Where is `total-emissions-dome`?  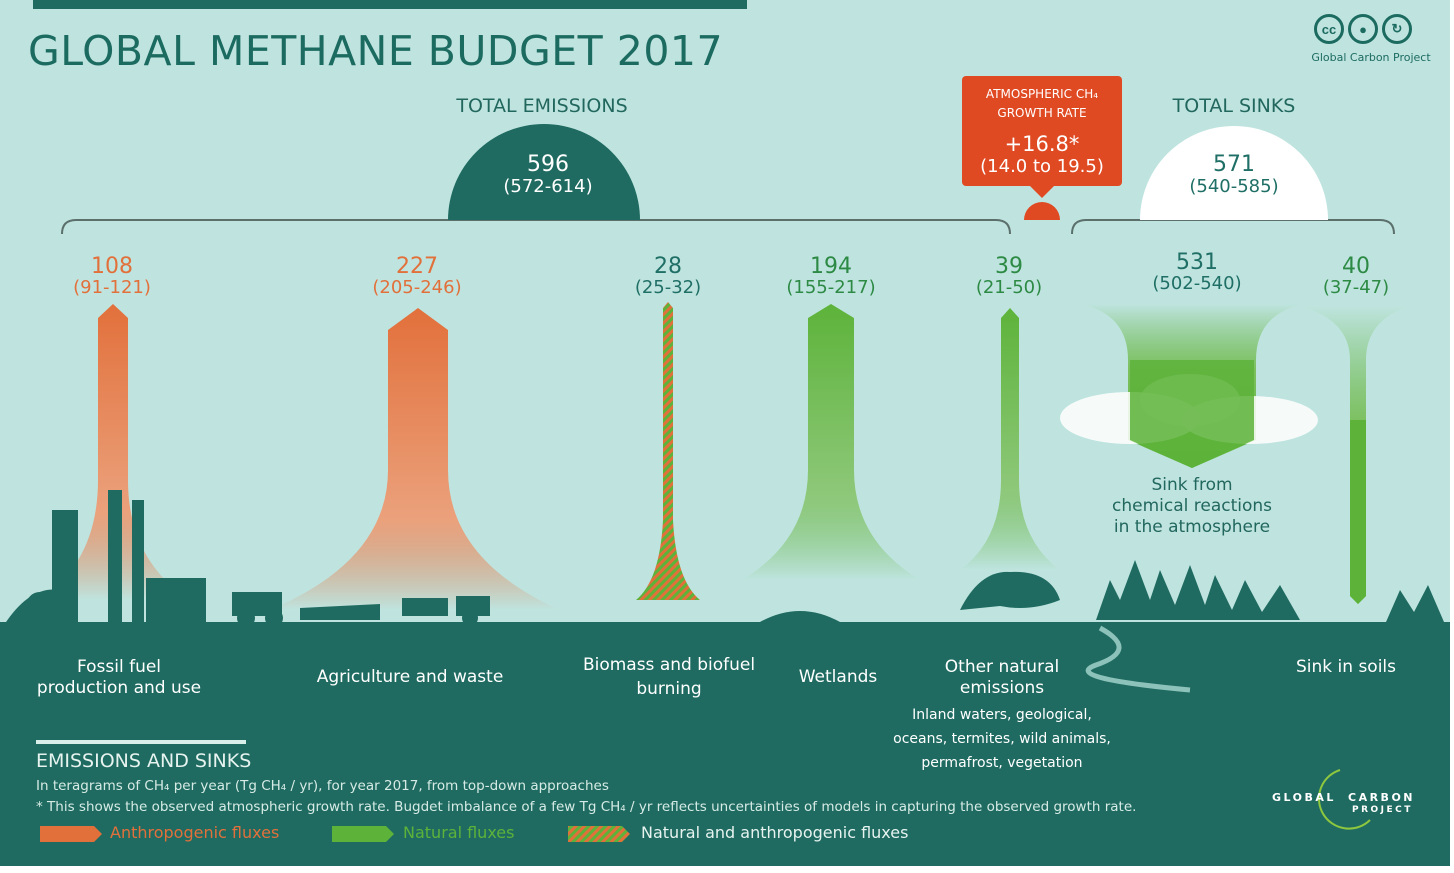 total-emissions-dome is located at coordinates (544, 172).